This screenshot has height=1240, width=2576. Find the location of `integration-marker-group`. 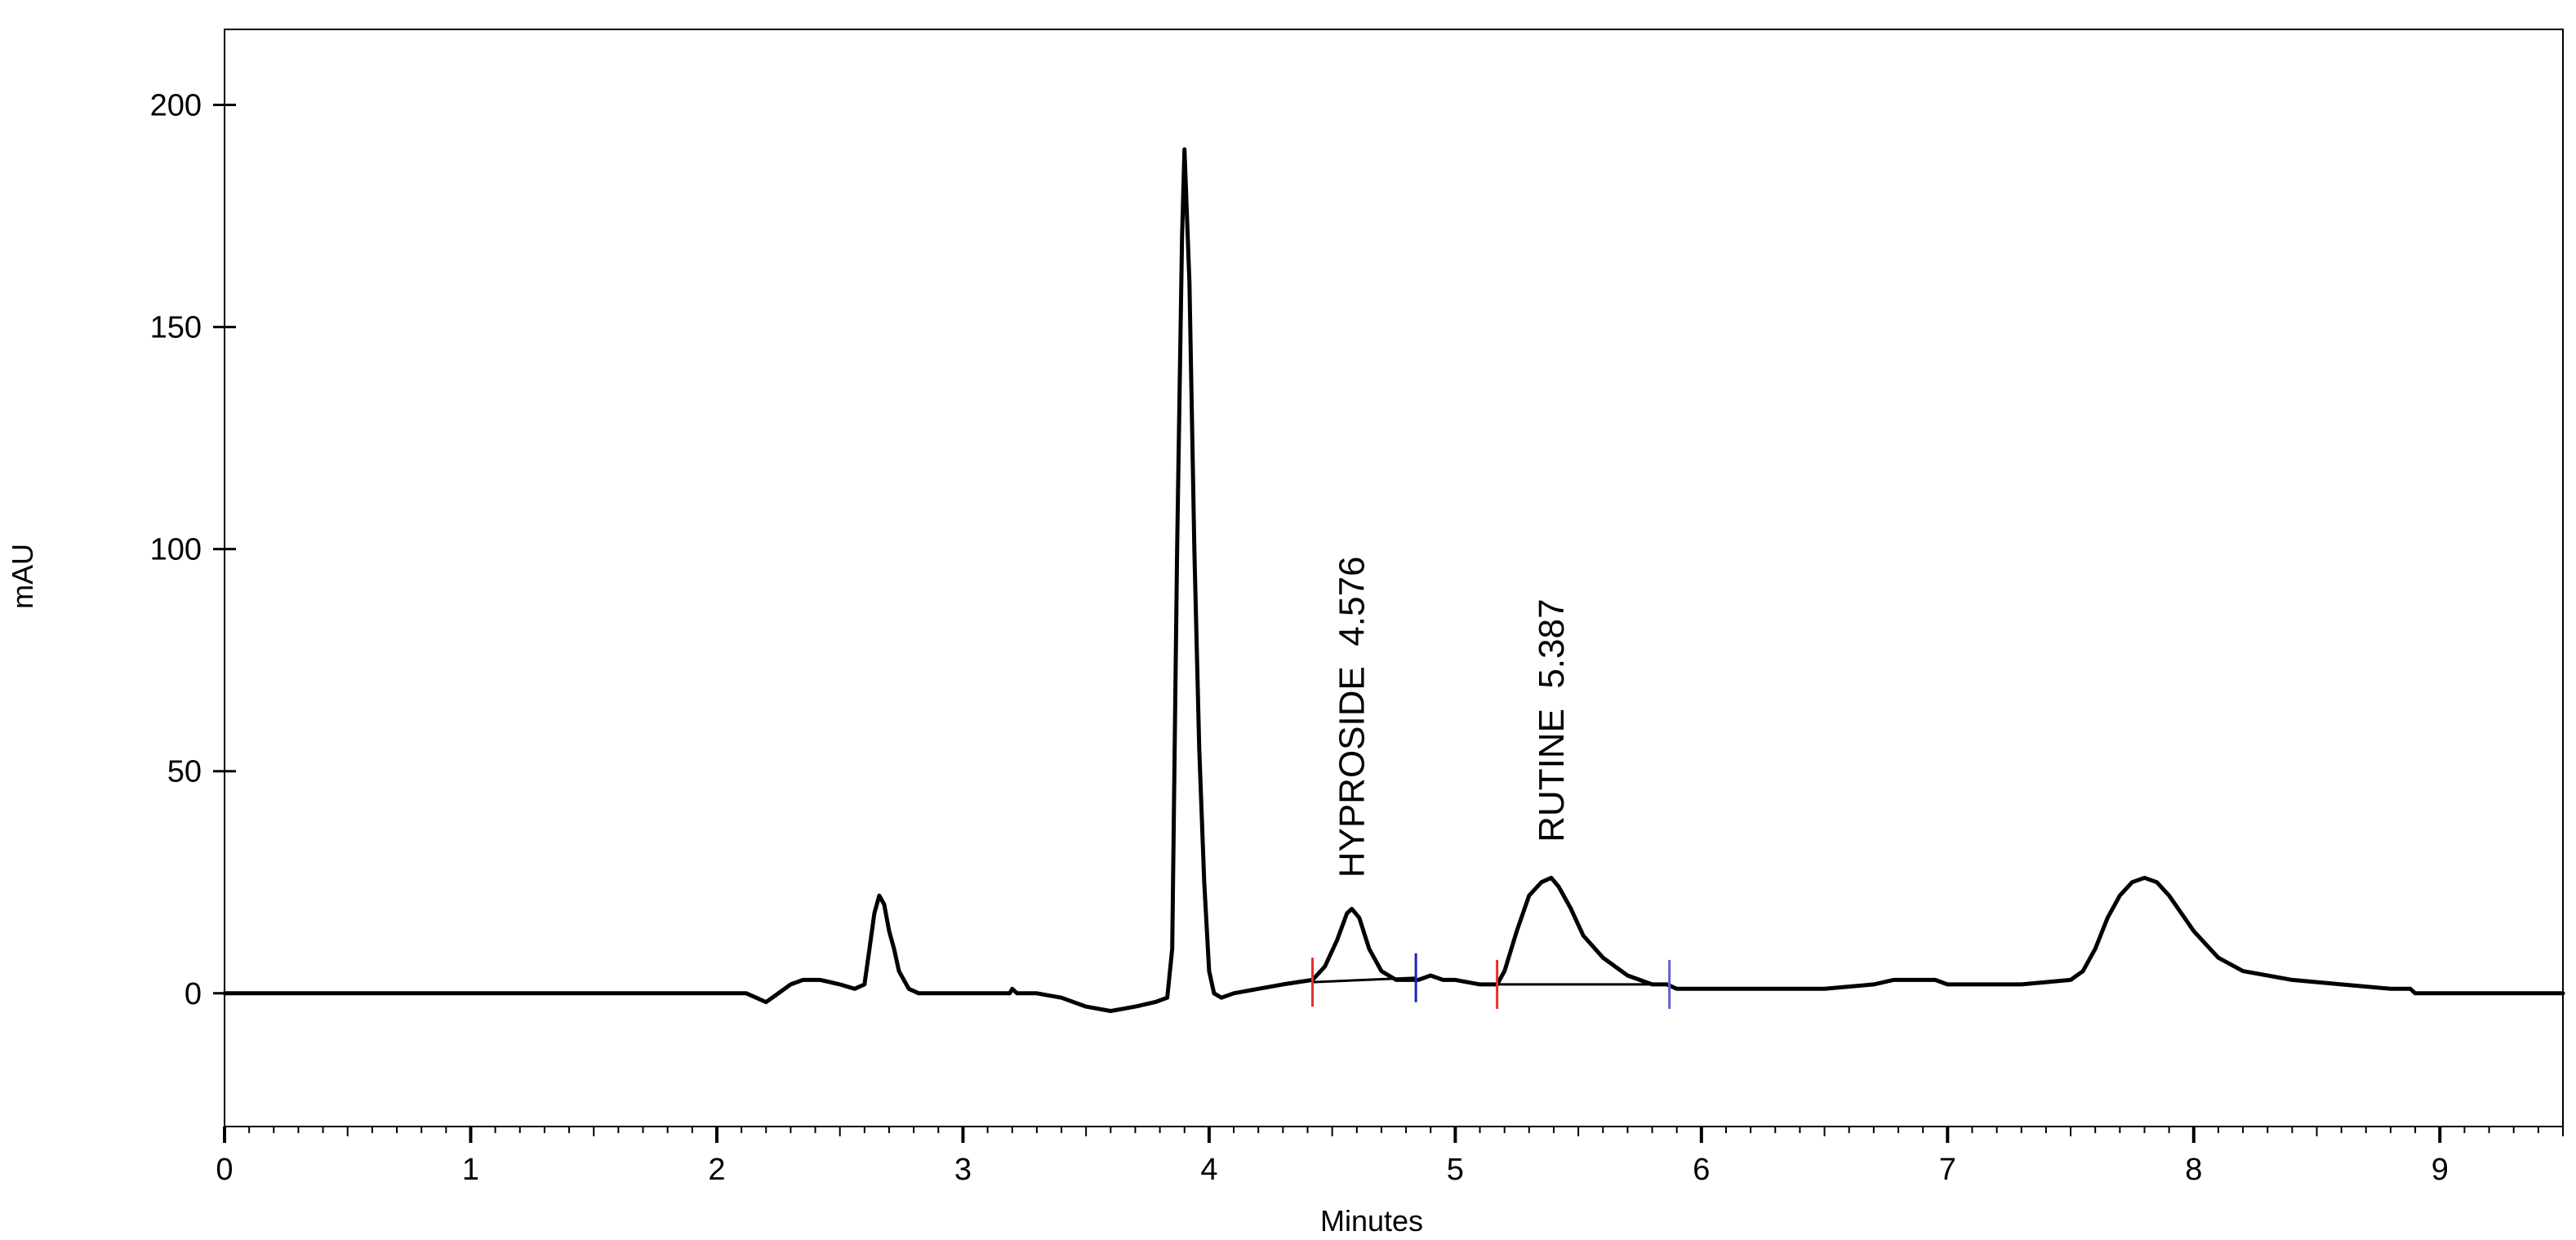

integration-marker-group is located at coordinates (1491, 981).